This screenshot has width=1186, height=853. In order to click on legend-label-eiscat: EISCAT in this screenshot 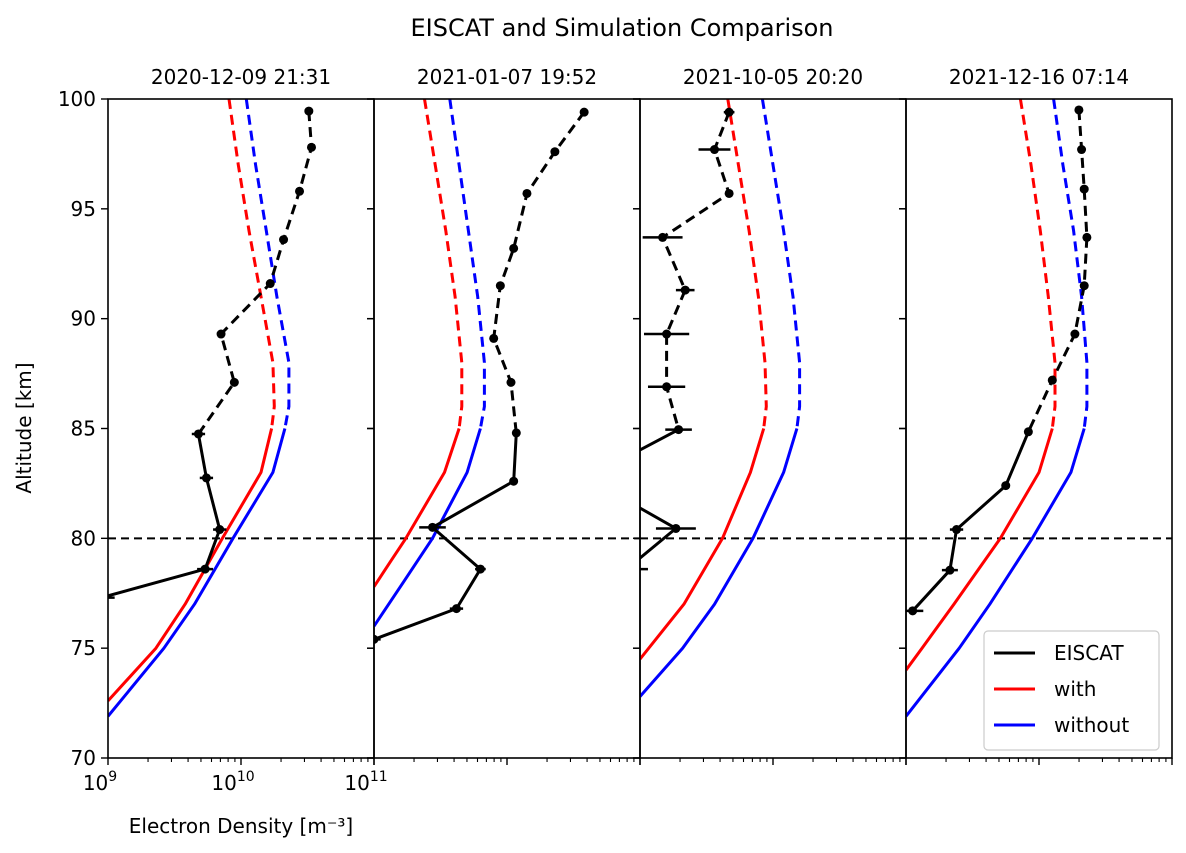, I will do `click(1089, 653)`.